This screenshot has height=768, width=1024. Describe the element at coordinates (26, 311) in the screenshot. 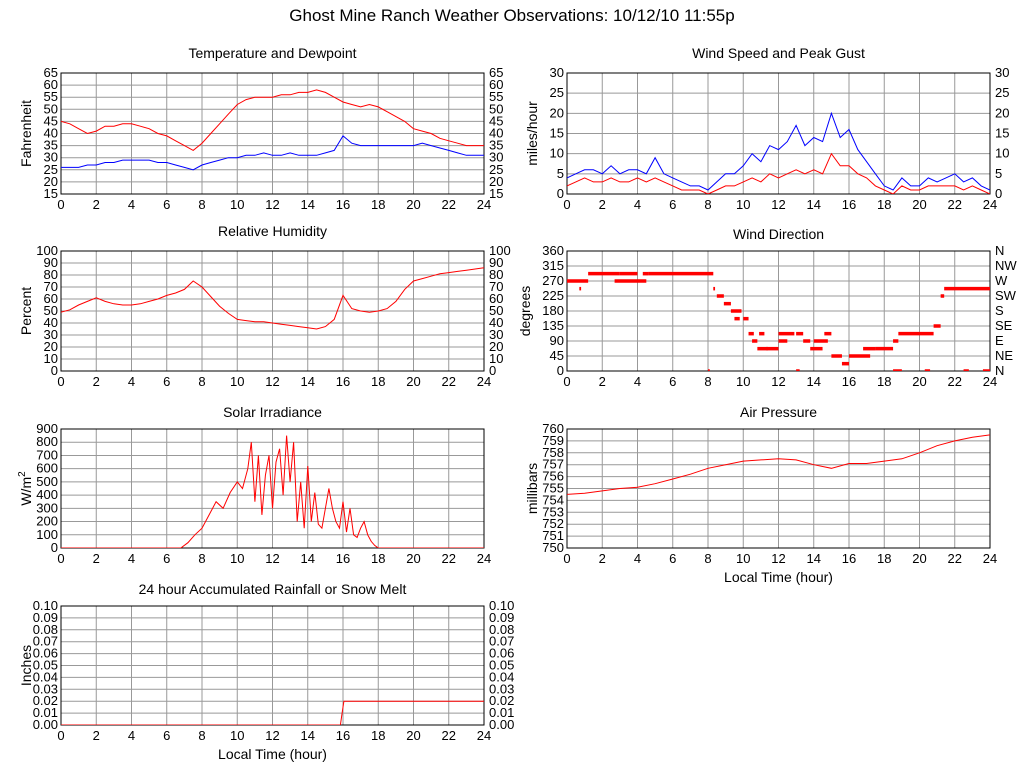

I see `y-axis-label: Percent` at that location.